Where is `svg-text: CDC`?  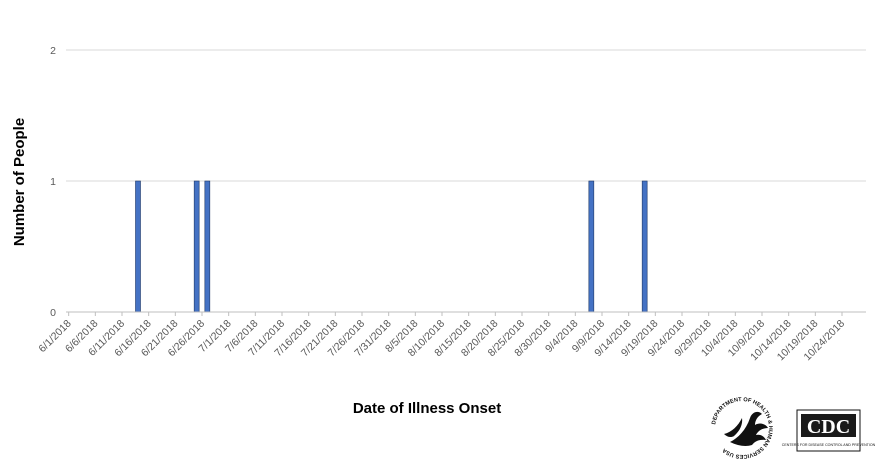
svg-text: CDC is located at coordinates (828, 427).